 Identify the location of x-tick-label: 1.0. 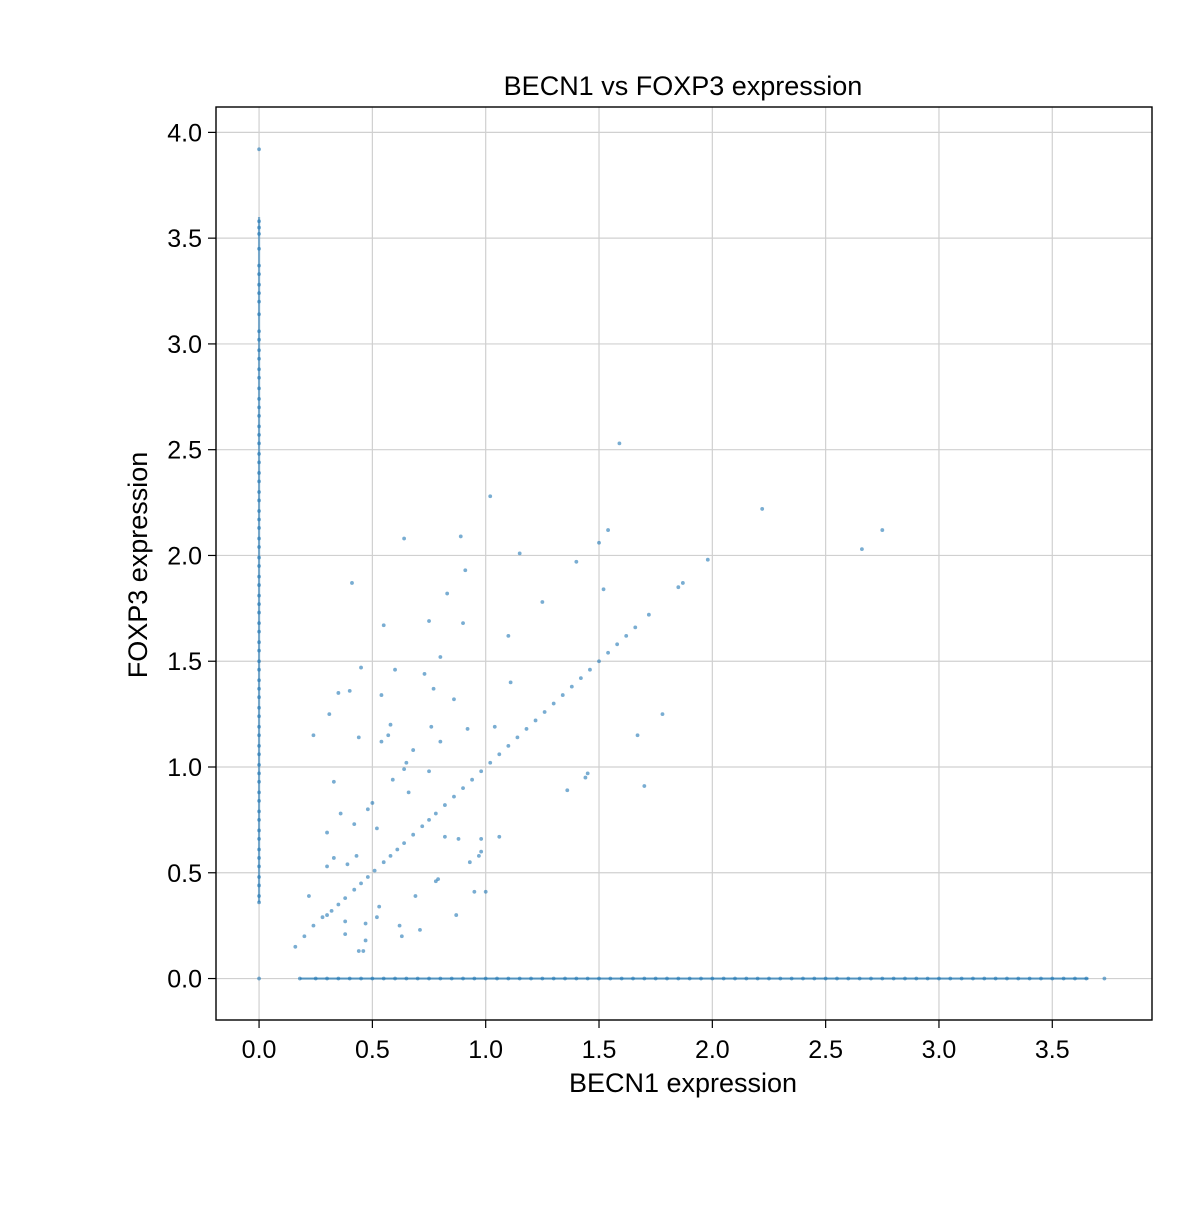
(485, 1050).